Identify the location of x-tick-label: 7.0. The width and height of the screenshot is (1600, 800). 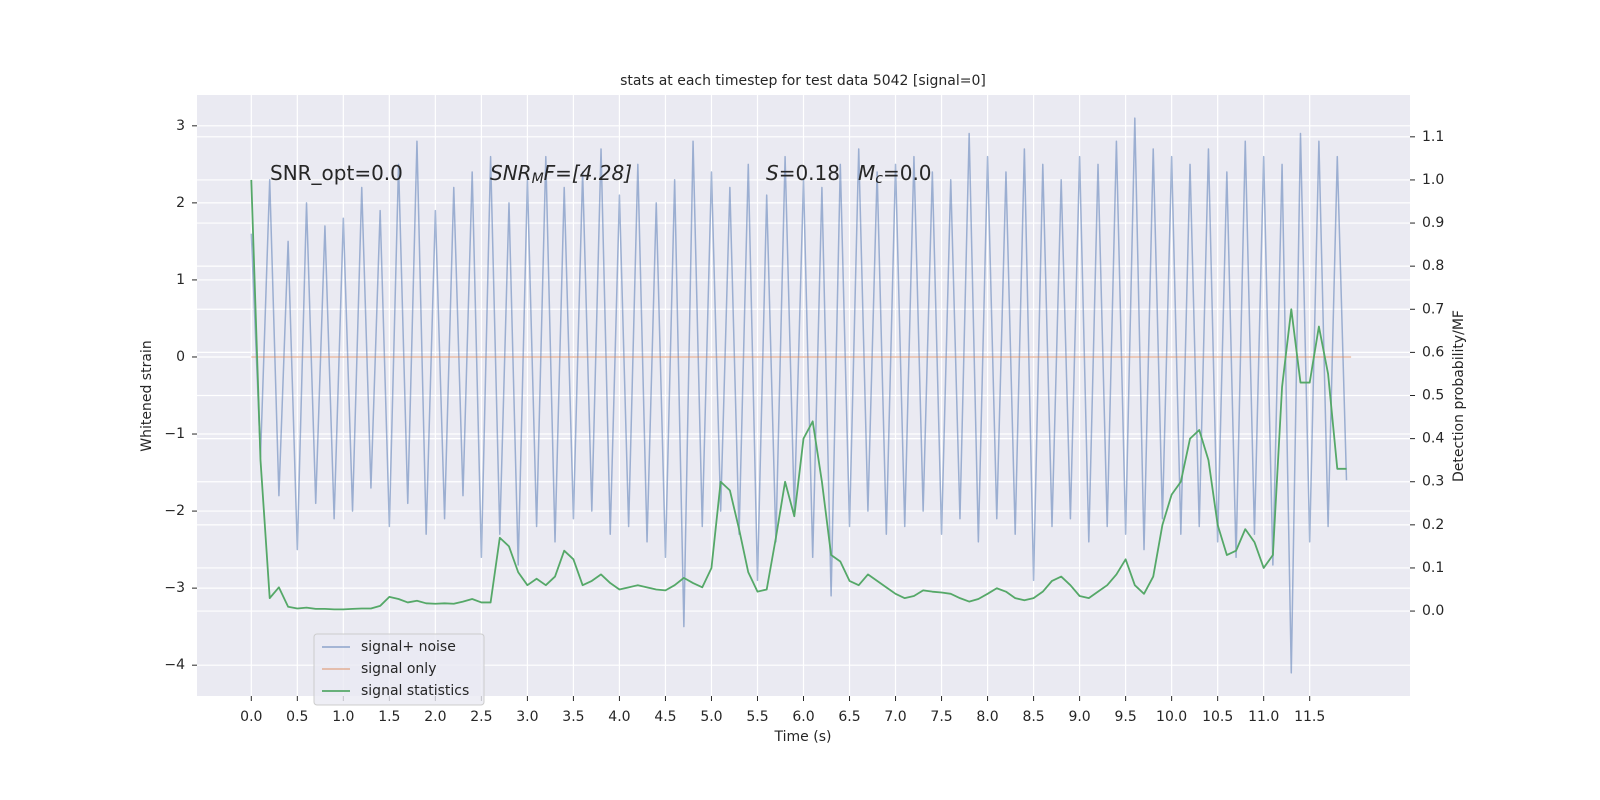
(895, 717).